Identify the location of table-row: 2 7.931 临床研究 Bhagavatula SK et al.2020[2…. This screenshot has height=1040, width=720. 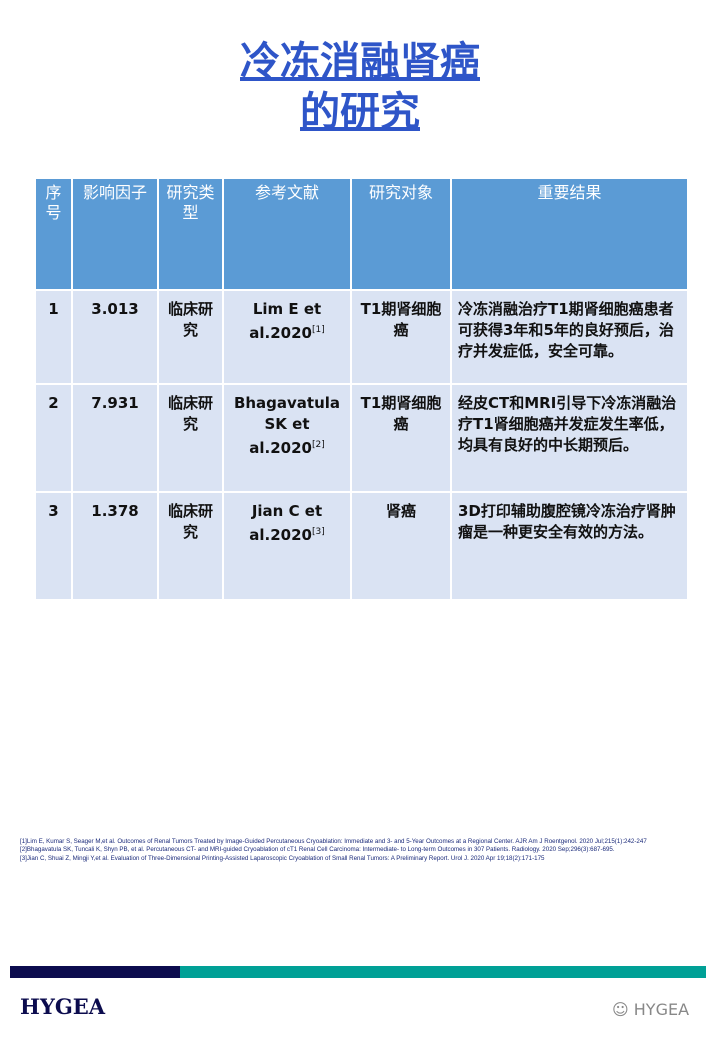
(361, 438).